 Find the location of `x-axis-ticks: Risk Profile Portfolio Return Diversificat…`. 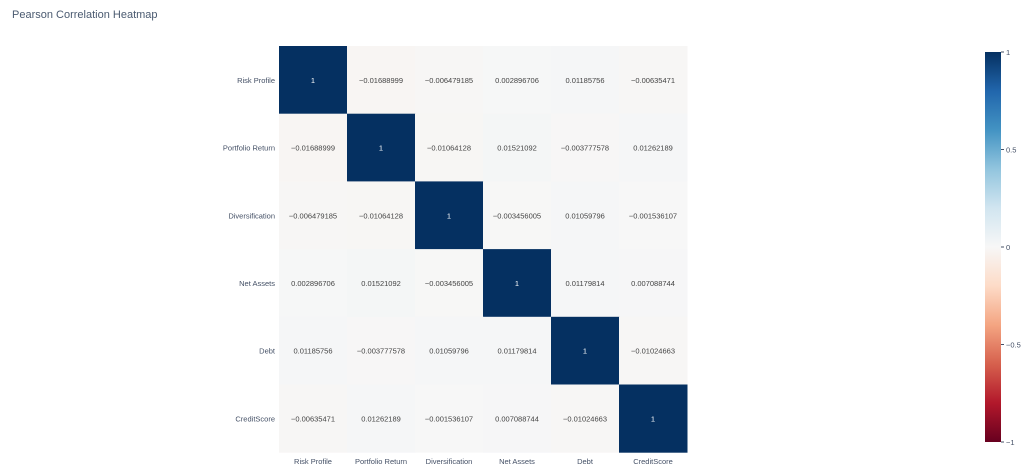

x-axis-ticks: Risk Profile Portfolio Return Diversificat… is located at coordinates (483, 461).